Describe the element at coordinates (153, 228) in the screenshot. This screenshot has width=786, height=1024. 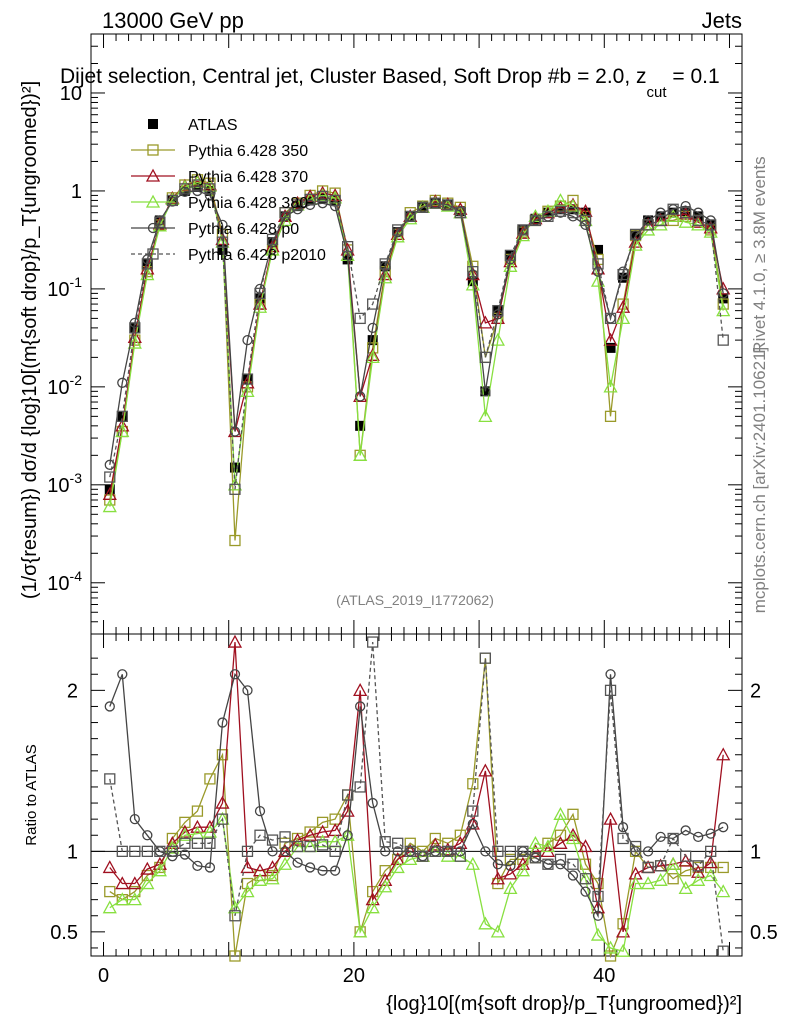
I see `legend-marker-pythia-6-428-p0` at that location.